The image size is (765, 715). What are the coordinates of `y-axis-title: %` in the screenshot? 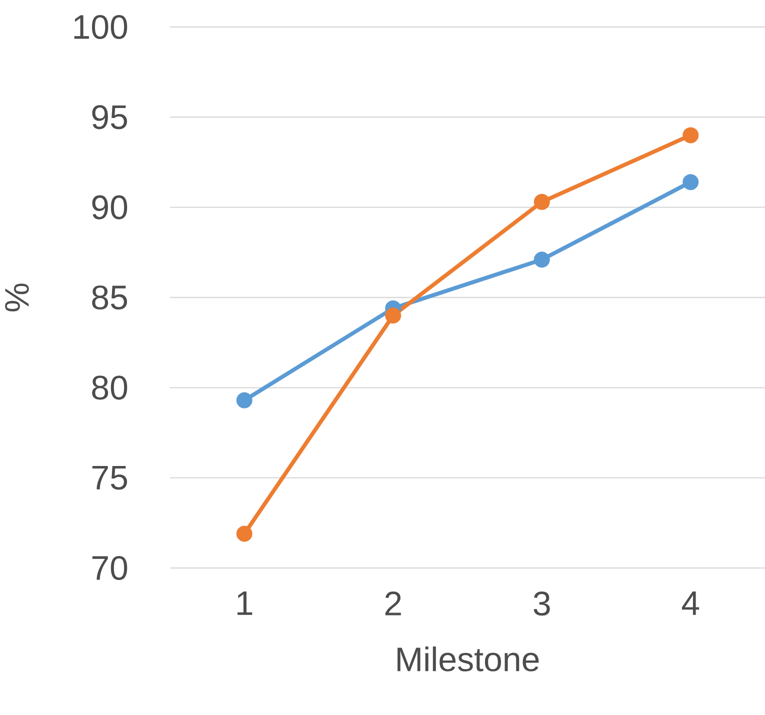 It's located at (17, 298).